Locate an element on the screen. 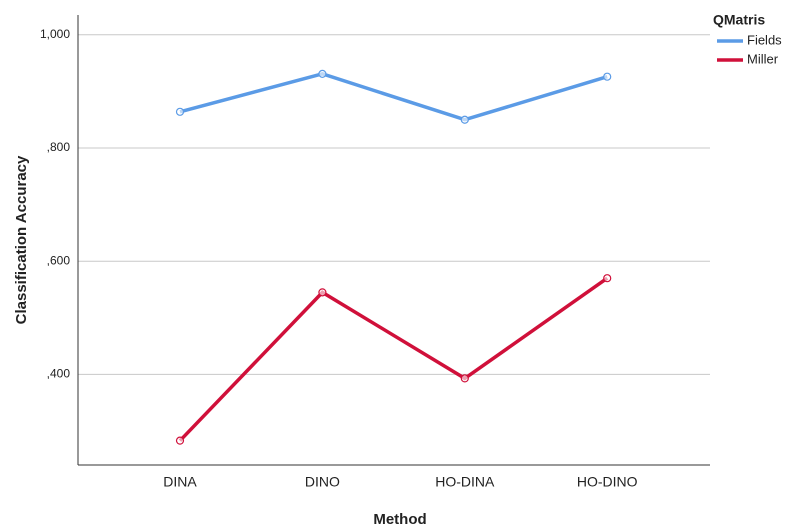 This screenshot has width=786, height=529. y-tick-label: ,800 is located at coordinates (59, 147).